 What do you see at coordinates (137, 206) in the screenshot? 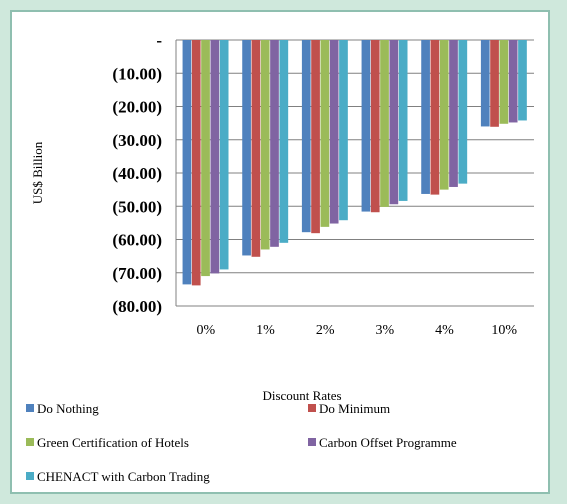
I see `y-tick-label: (50.00)` at bounding box center [137, 206].